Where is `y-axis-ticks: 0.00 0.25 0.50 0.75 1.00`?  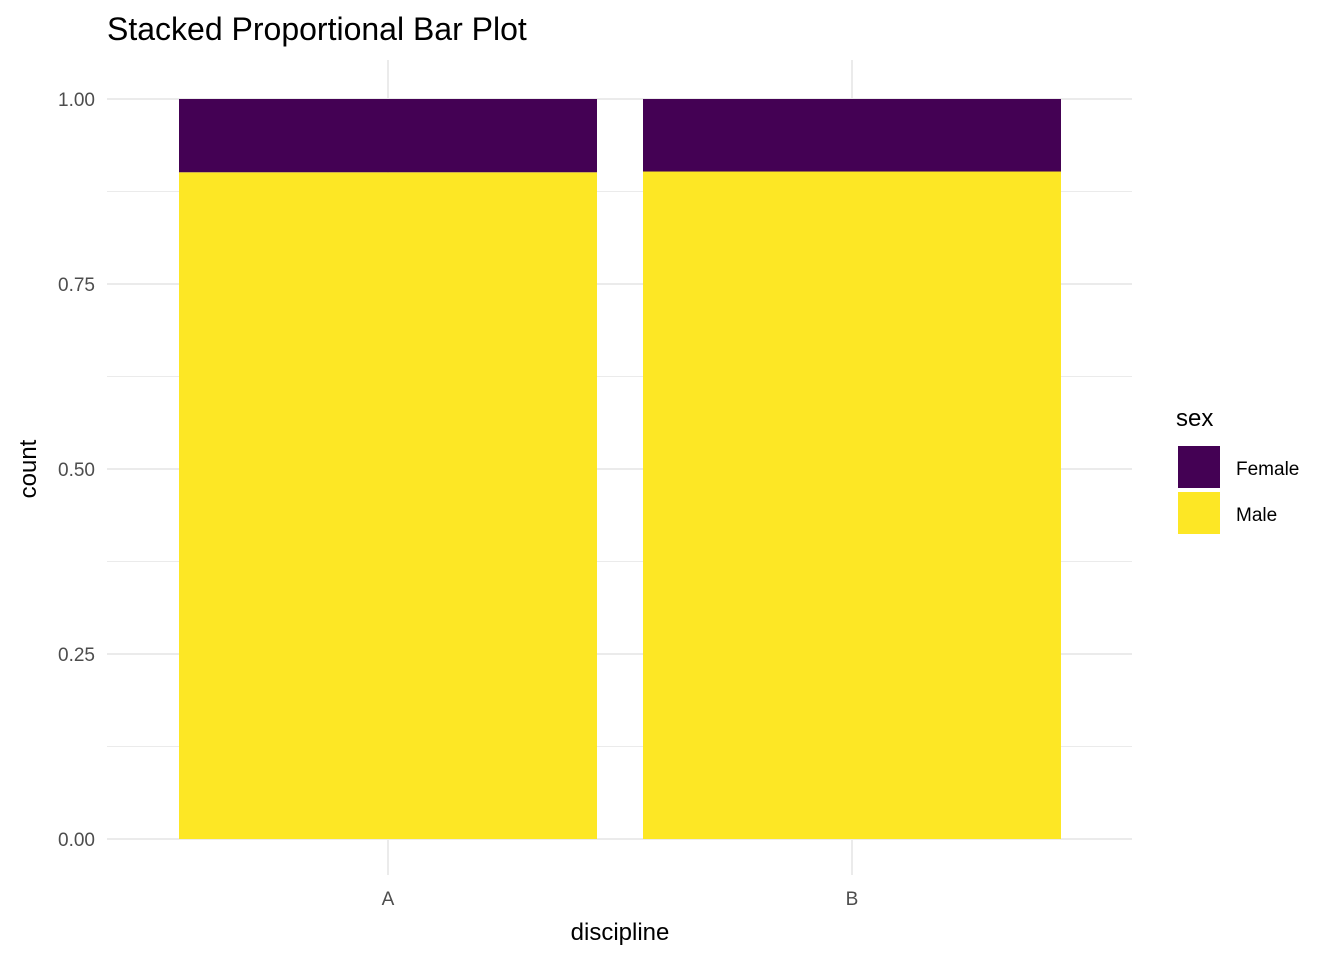 y-axis-ticks: 0.00 0.25 0.50 0.75 1.00 is located at coordinates (76, 470).